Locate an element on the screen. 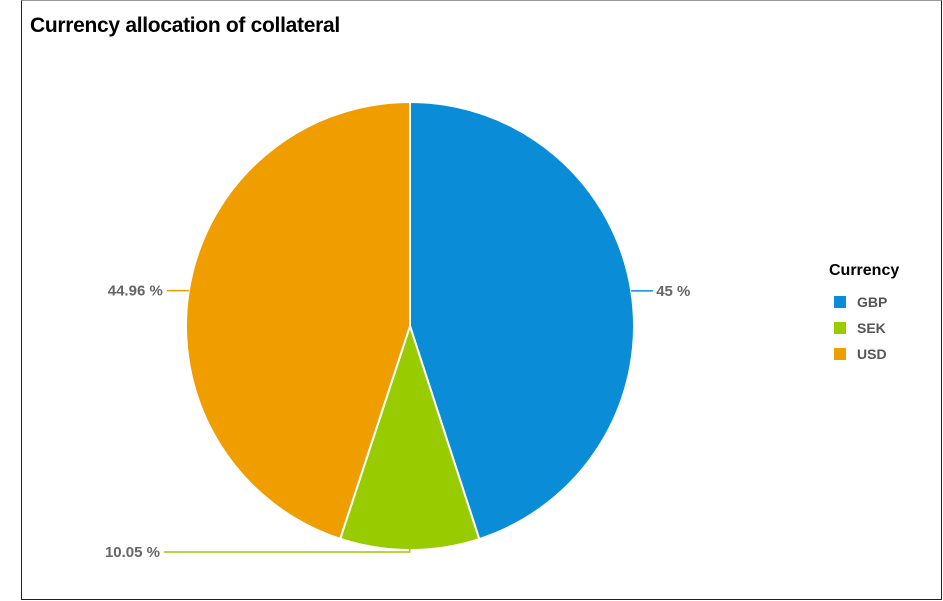 The height and width of the screenshot is (601, 943). legend-item-usd: USD is located at coordinates (864, 354).